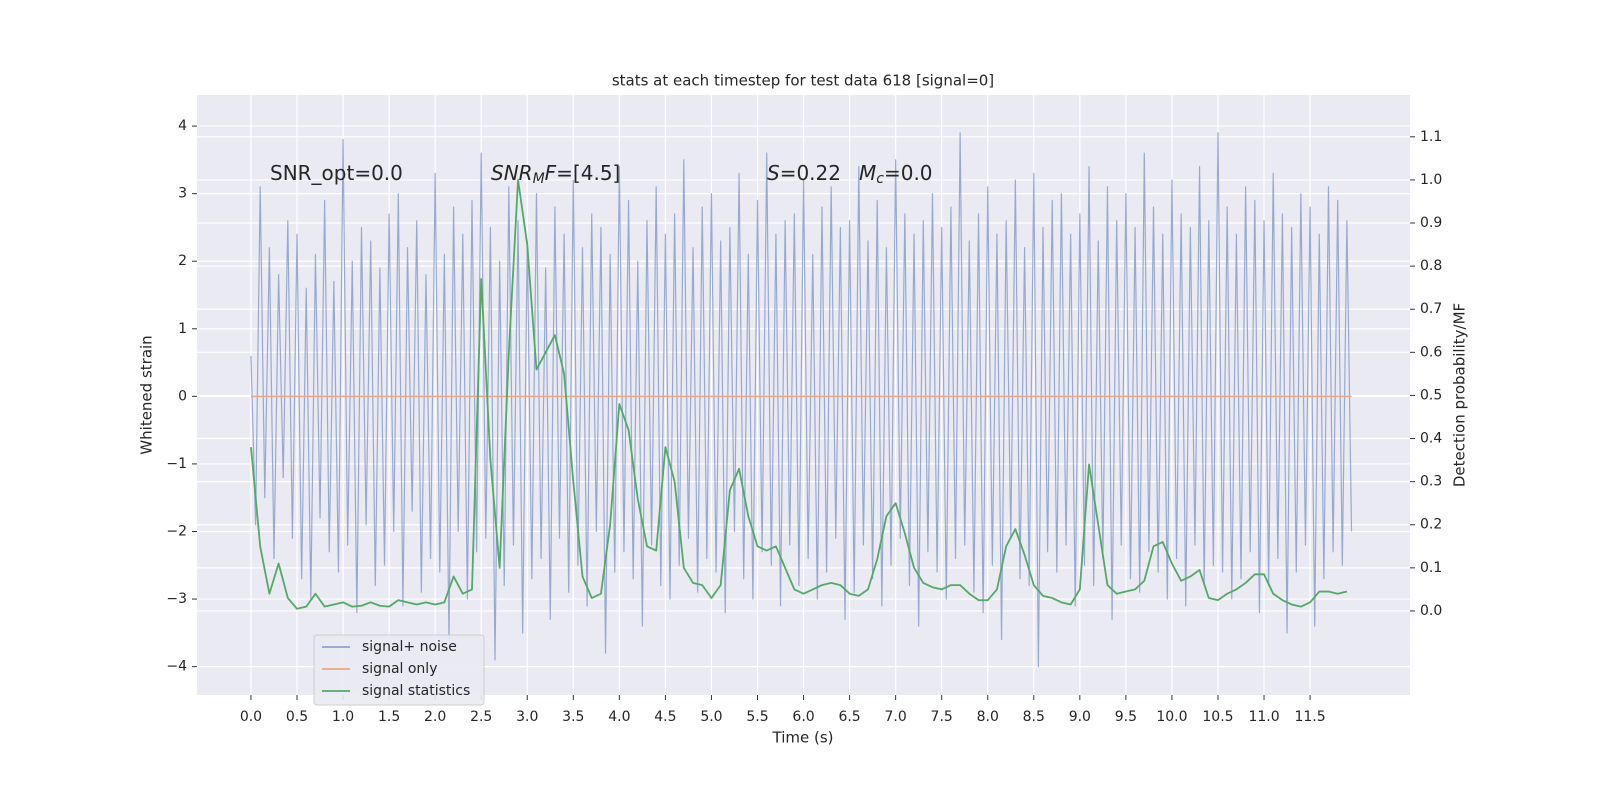 Image resolution: width=1600 pixels, height=800 pixels. What do you see at coordinates (803, 738) in the screenshot?
I see `x-axis-label: Time (s)` at bounding box center [803, 738].